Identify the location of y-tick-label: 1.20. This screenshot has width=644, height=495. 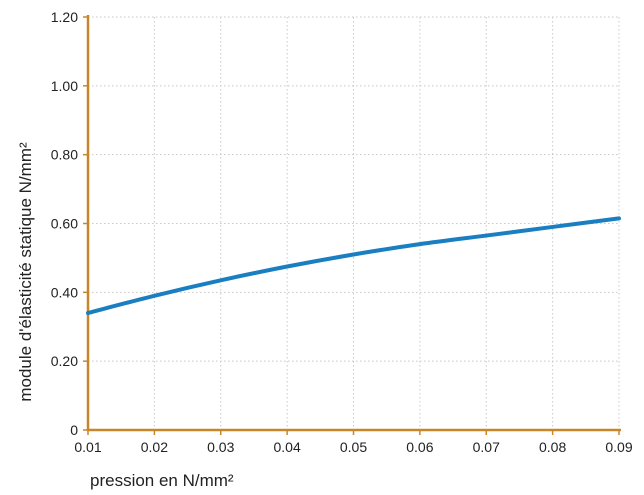
(64, 17).